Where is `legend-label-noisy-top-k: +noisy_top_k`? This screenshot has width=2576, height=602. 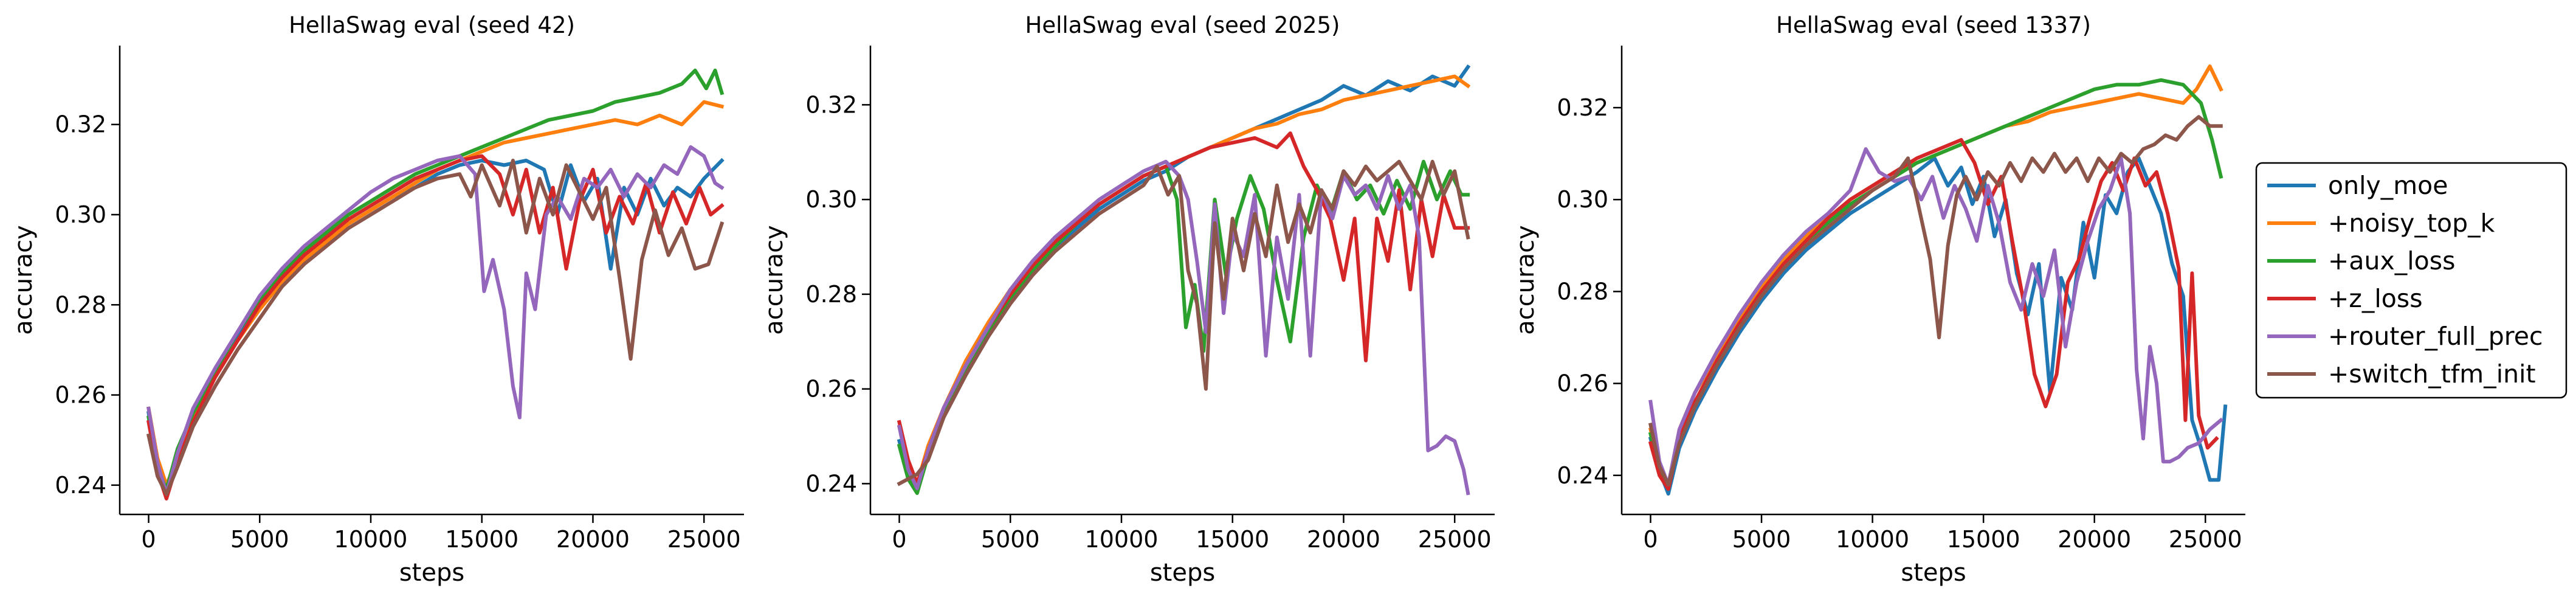 legend-label-noisy-top-k: +noisy_top_k is located at coordinates (2411, 223).